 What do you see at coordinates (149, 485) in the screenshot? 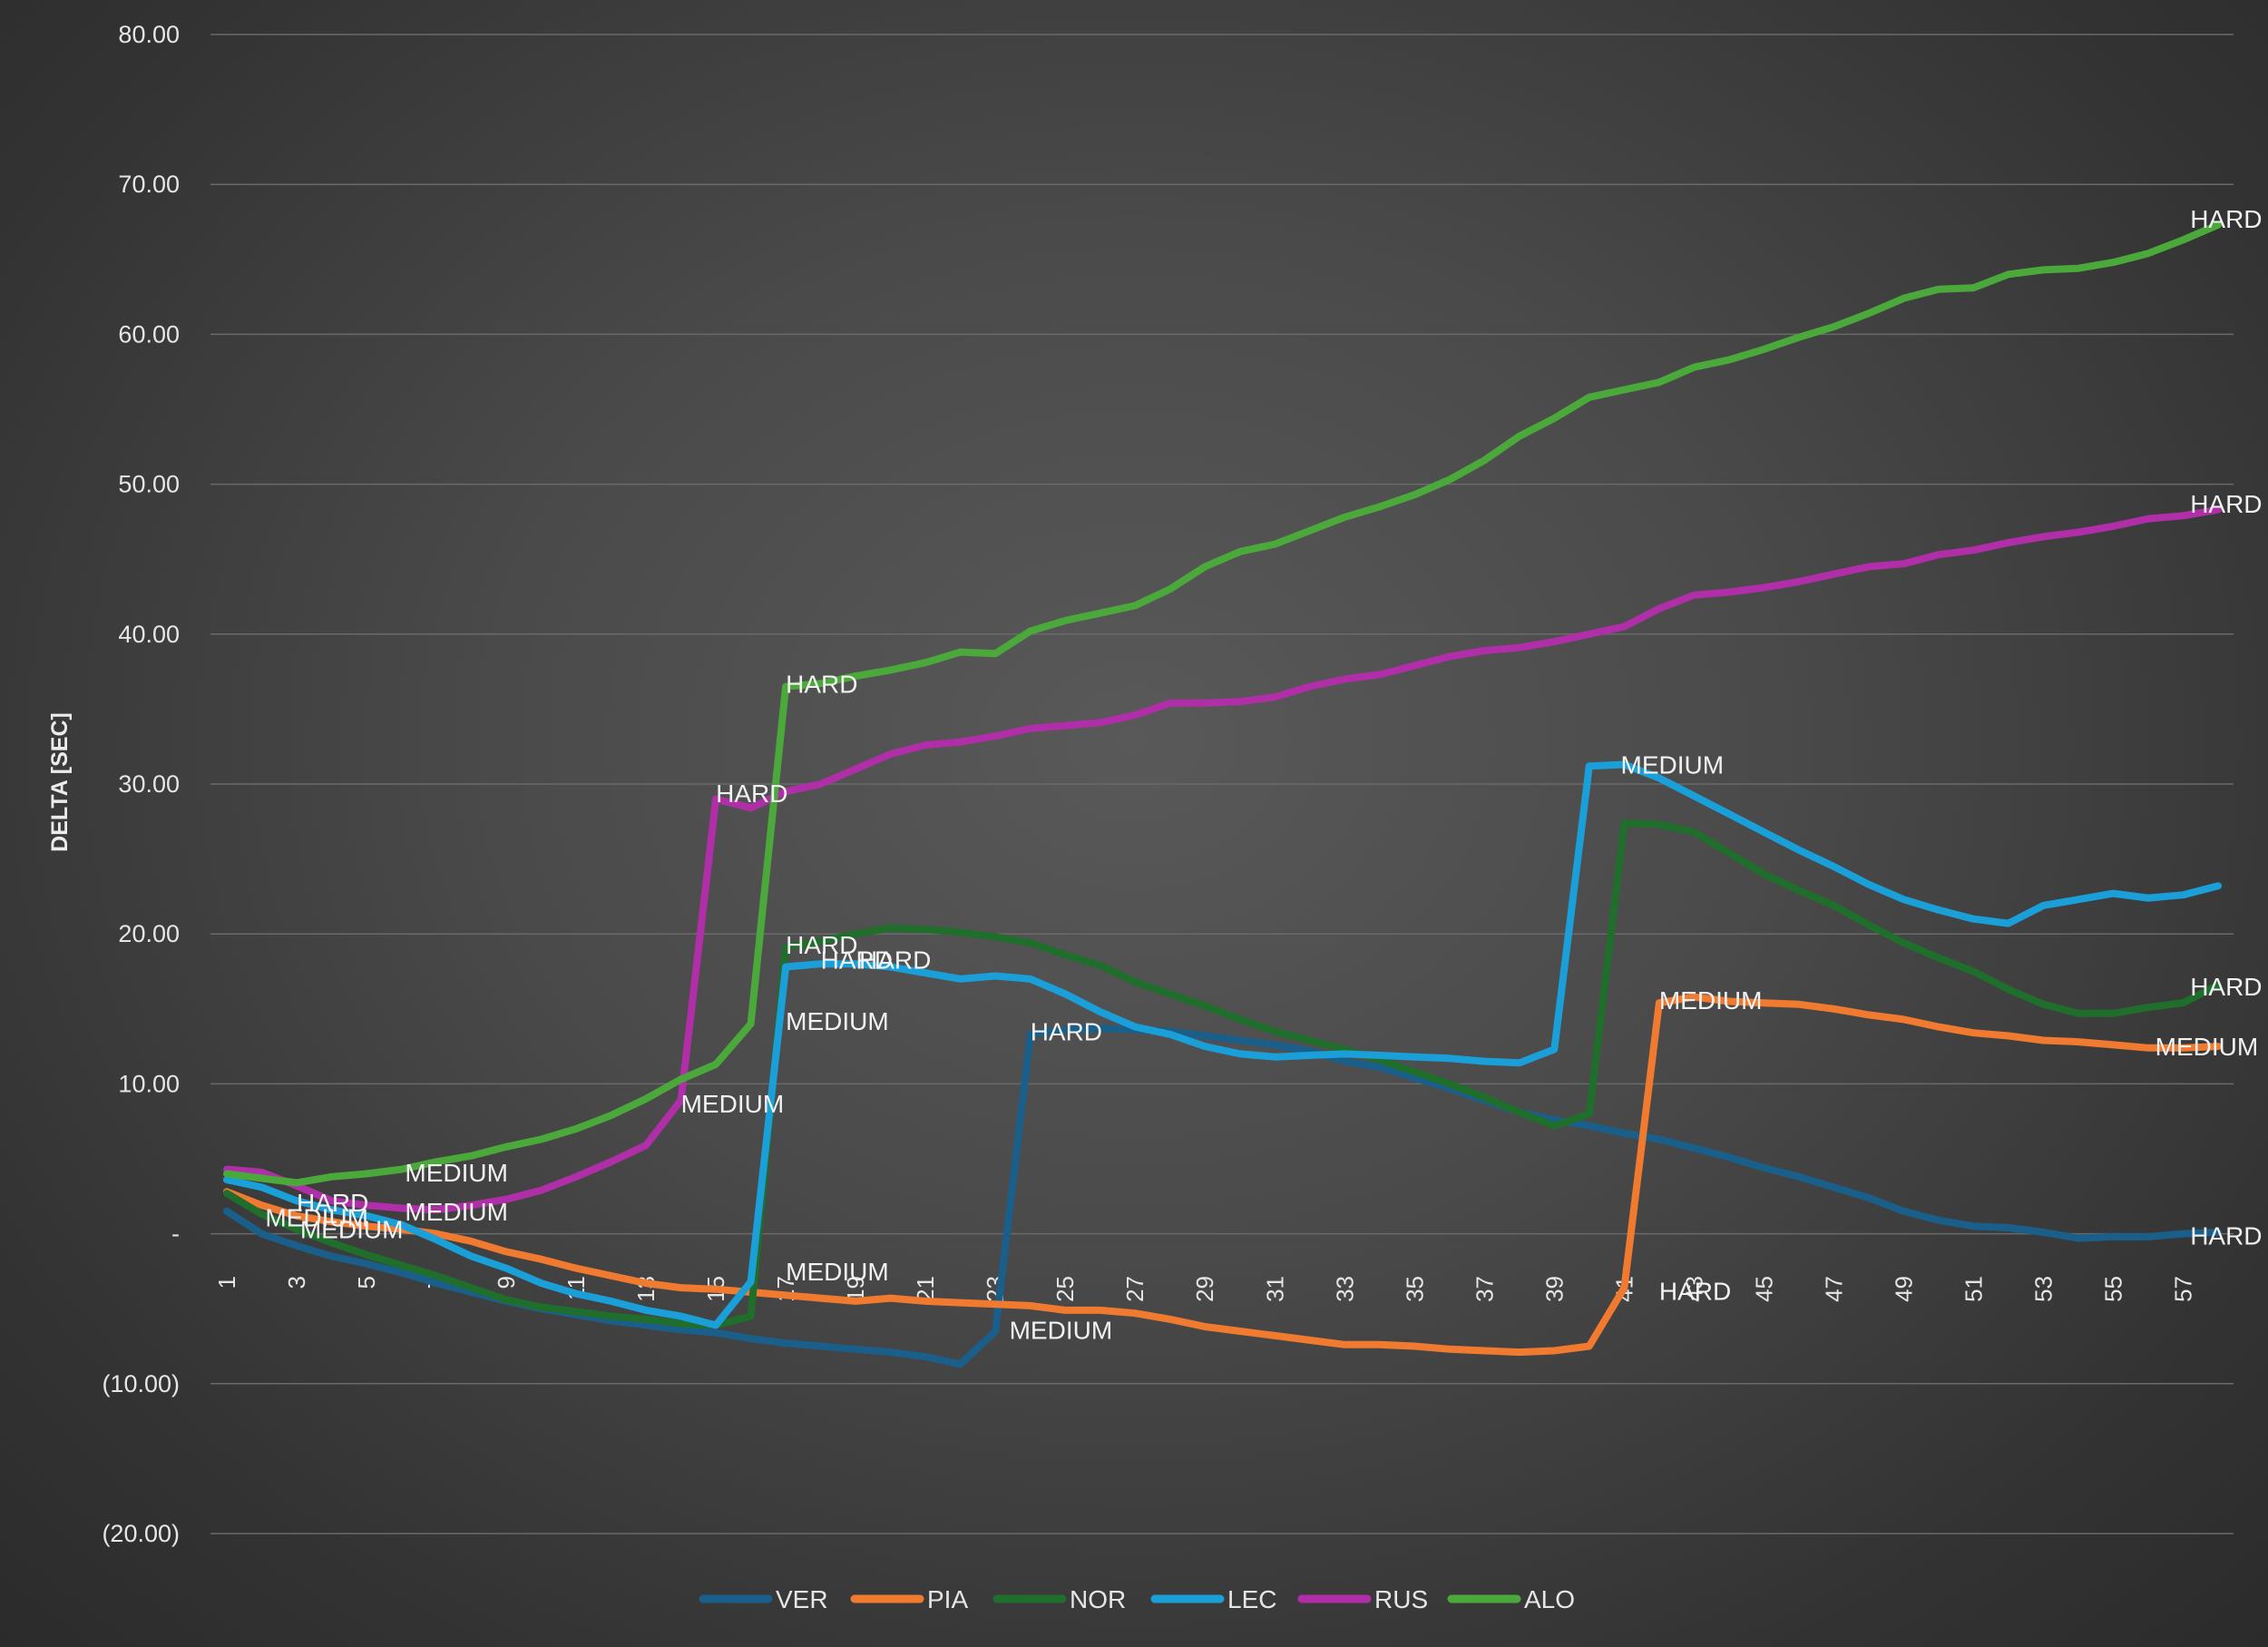
I see `y-tick-label: 50.00` at bounding box center [149, 485].